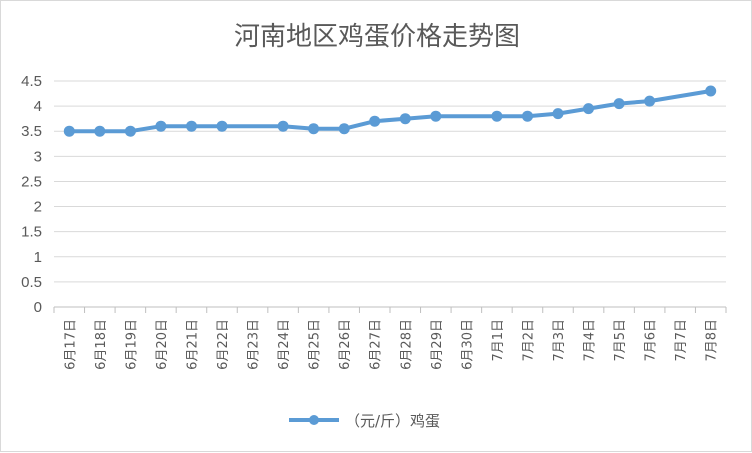 This screenshot has width=752, height=453. What do you see at coordinates (390, 111) in the screenshot?
I see `series-layer` at bounding box center [390, 111].